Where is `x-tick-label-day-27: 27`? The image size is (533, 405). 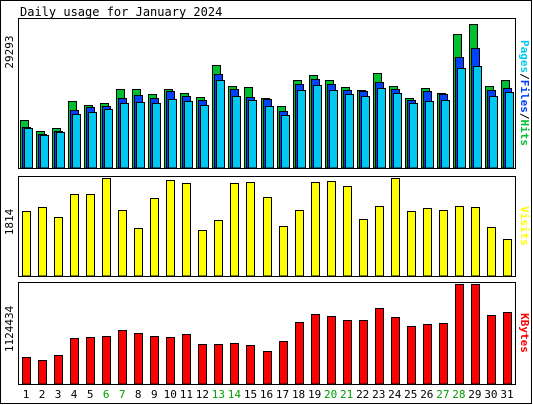 x-tick-label-day-27: 27 is located at coordinates (442, 394).